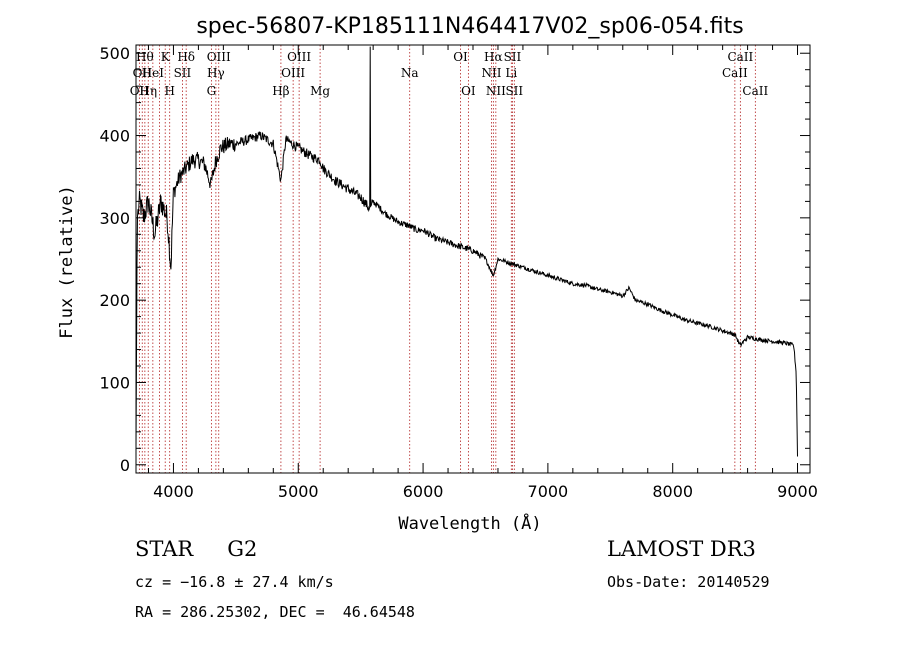  What do you see at coordinates (242, 549) in the screenshot?
I see `subclass-label: G2` at bounding box center [242, 549].